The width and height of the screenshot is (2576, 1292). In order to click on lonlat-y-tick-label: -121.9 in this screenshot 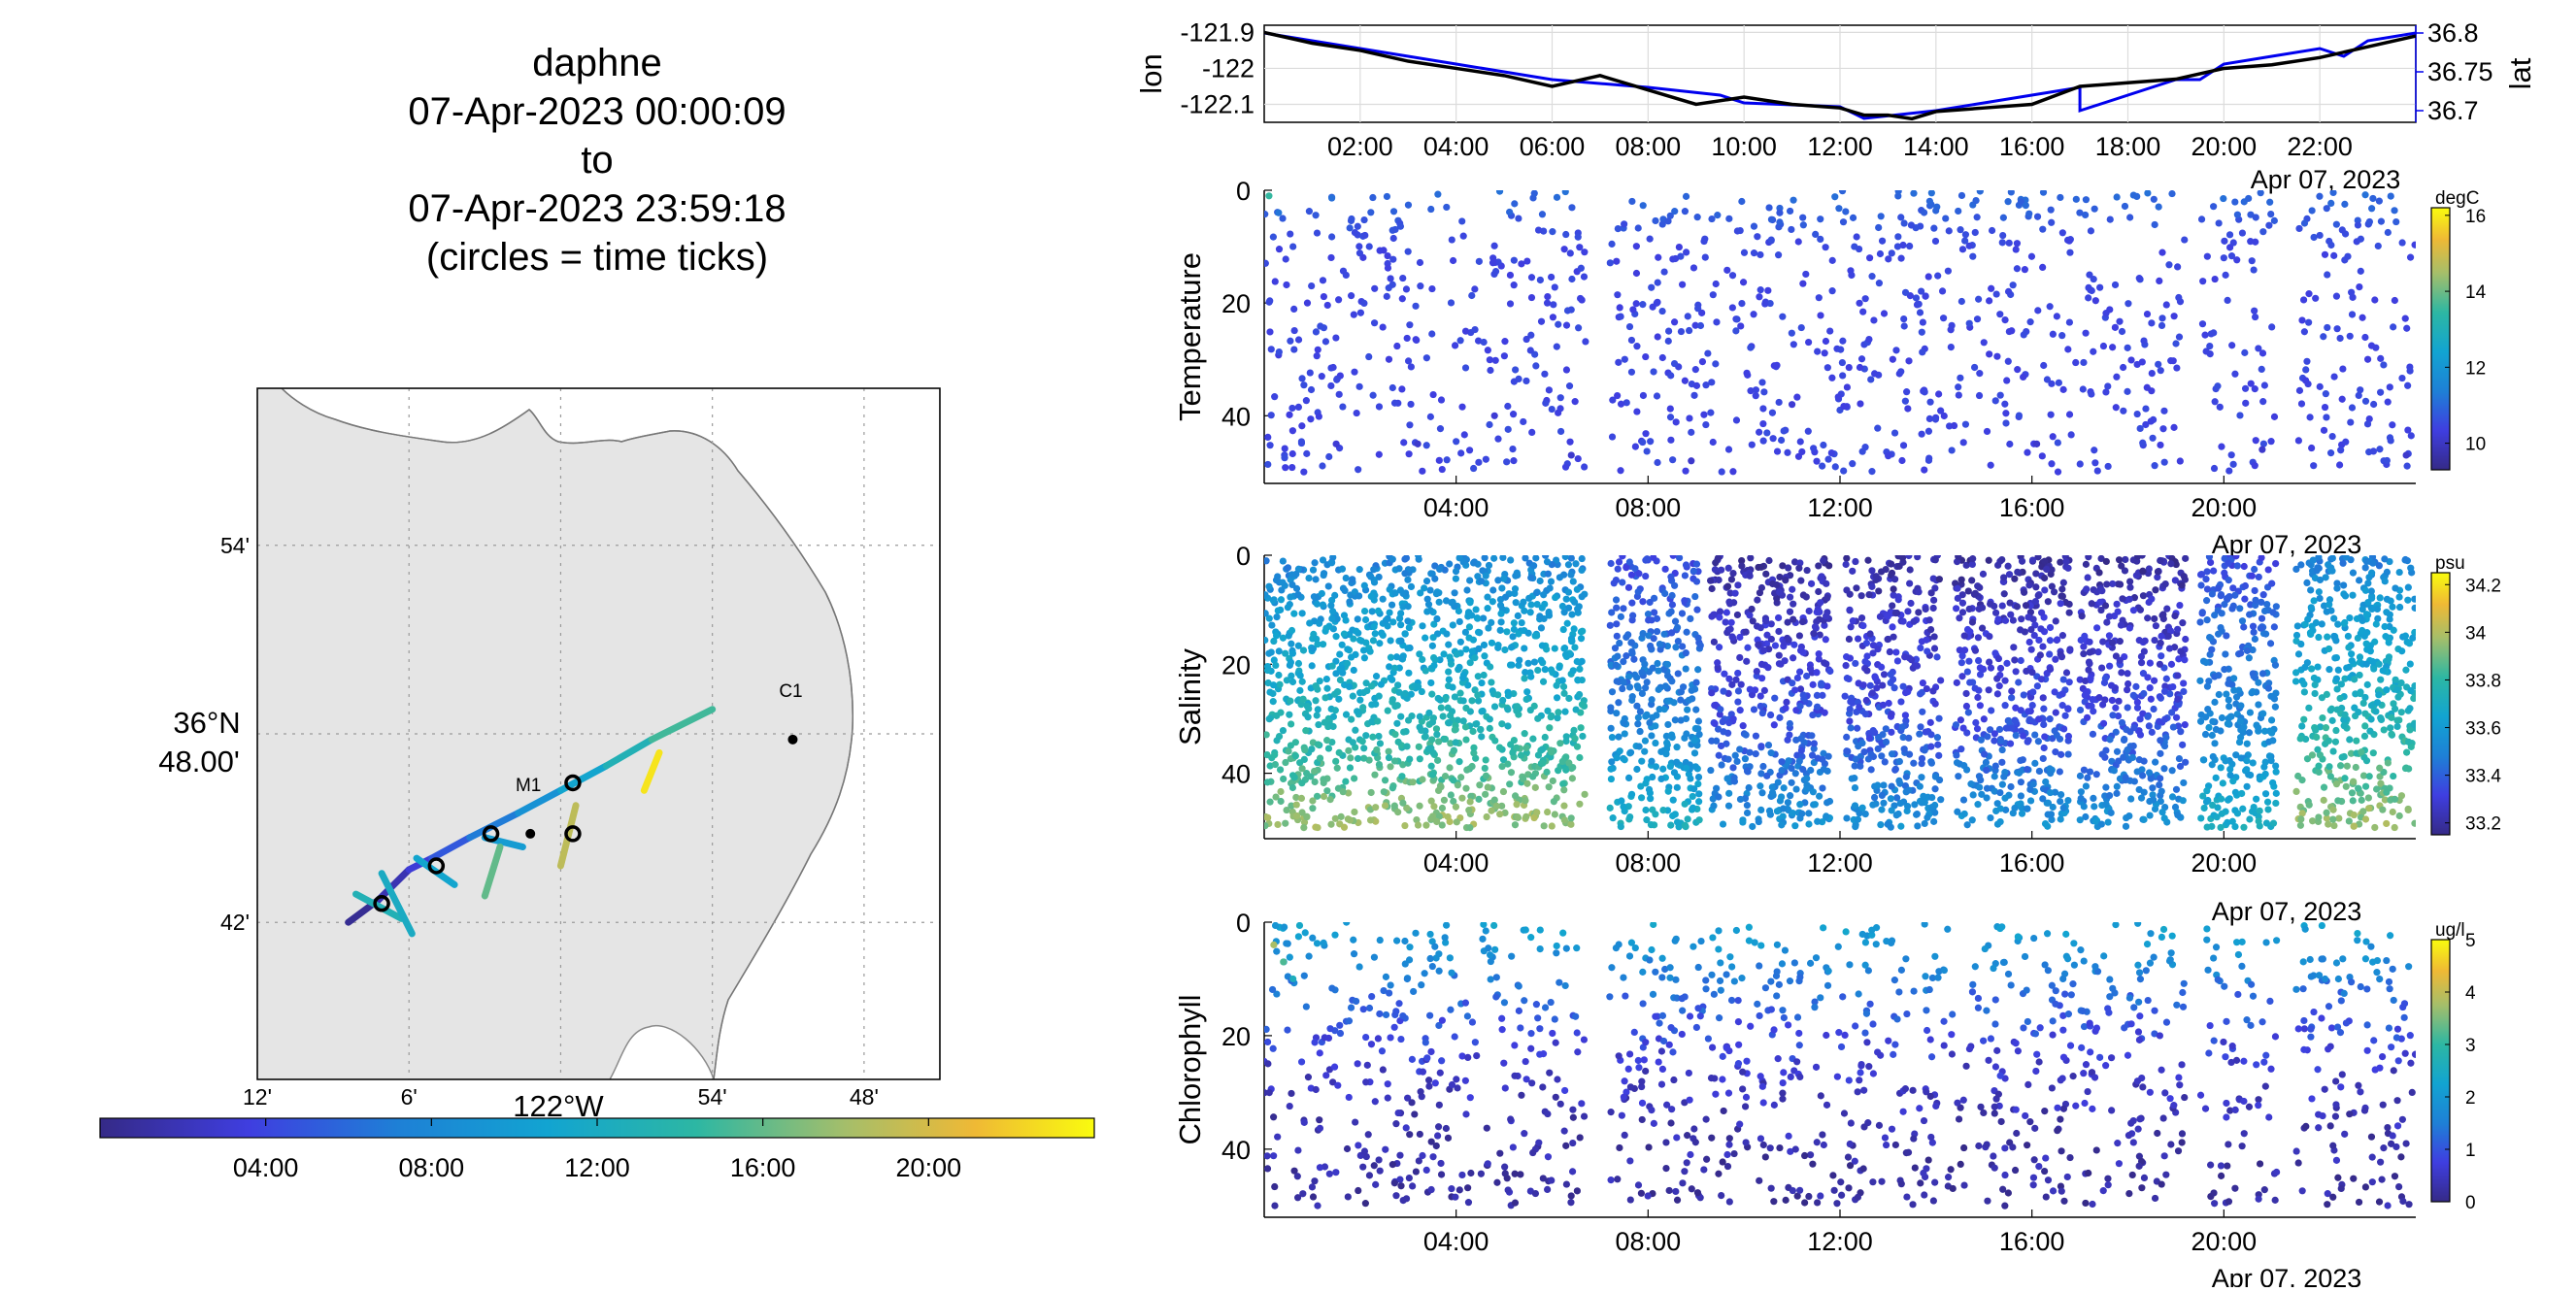, I will do `click(1217, 32)`.